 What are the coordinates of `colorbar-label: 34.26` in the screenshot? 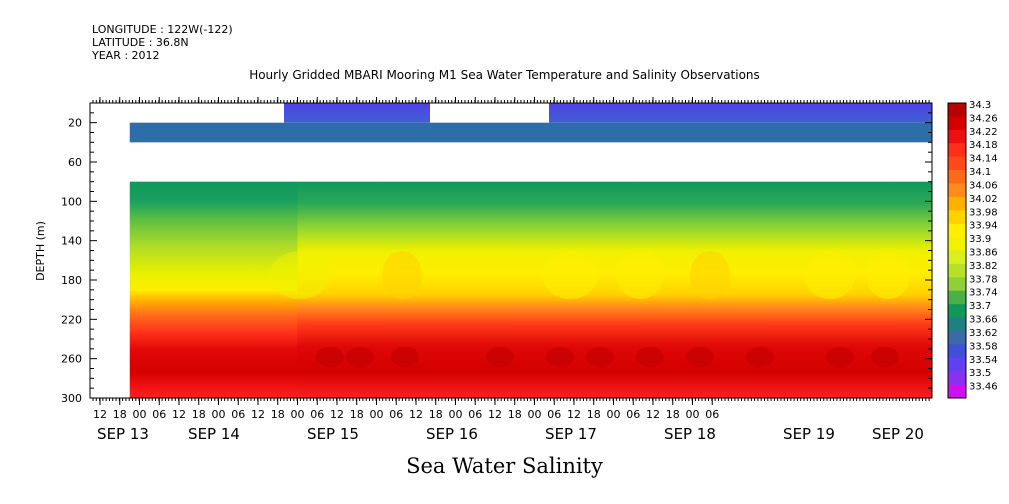 It's located at (983, 118).